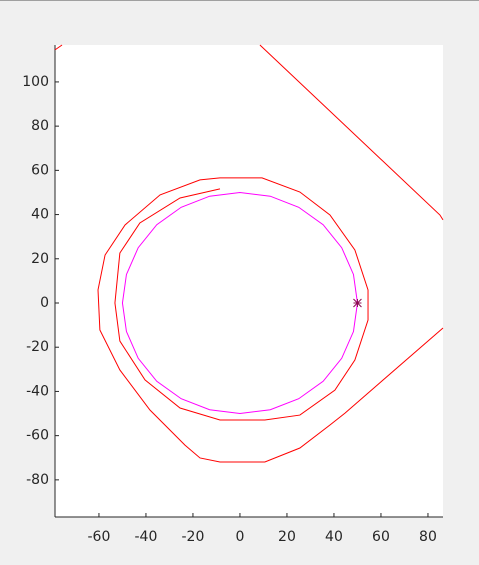 The image size is (479, 565). I want to click on x-tick-label: 80, so click(428, 537).